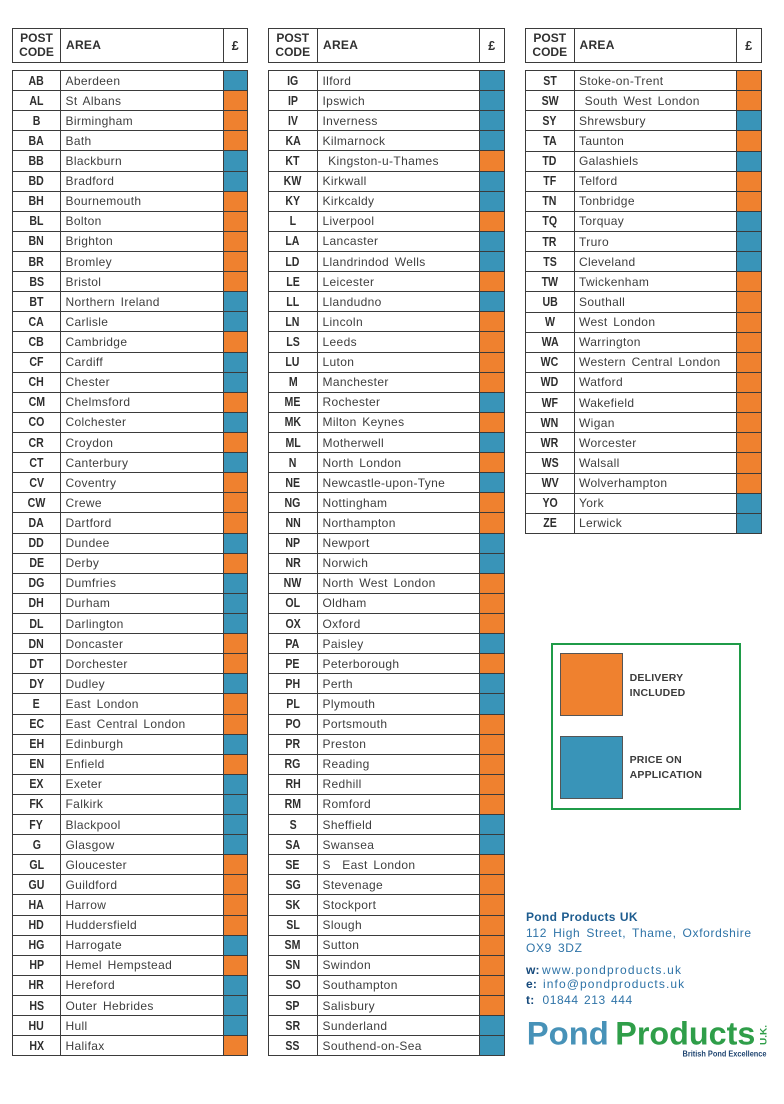  What do you see at coordinates (568, 1034) in the screenshot?
I see `svg-text: Pond` at bounding box center [568, 1034].